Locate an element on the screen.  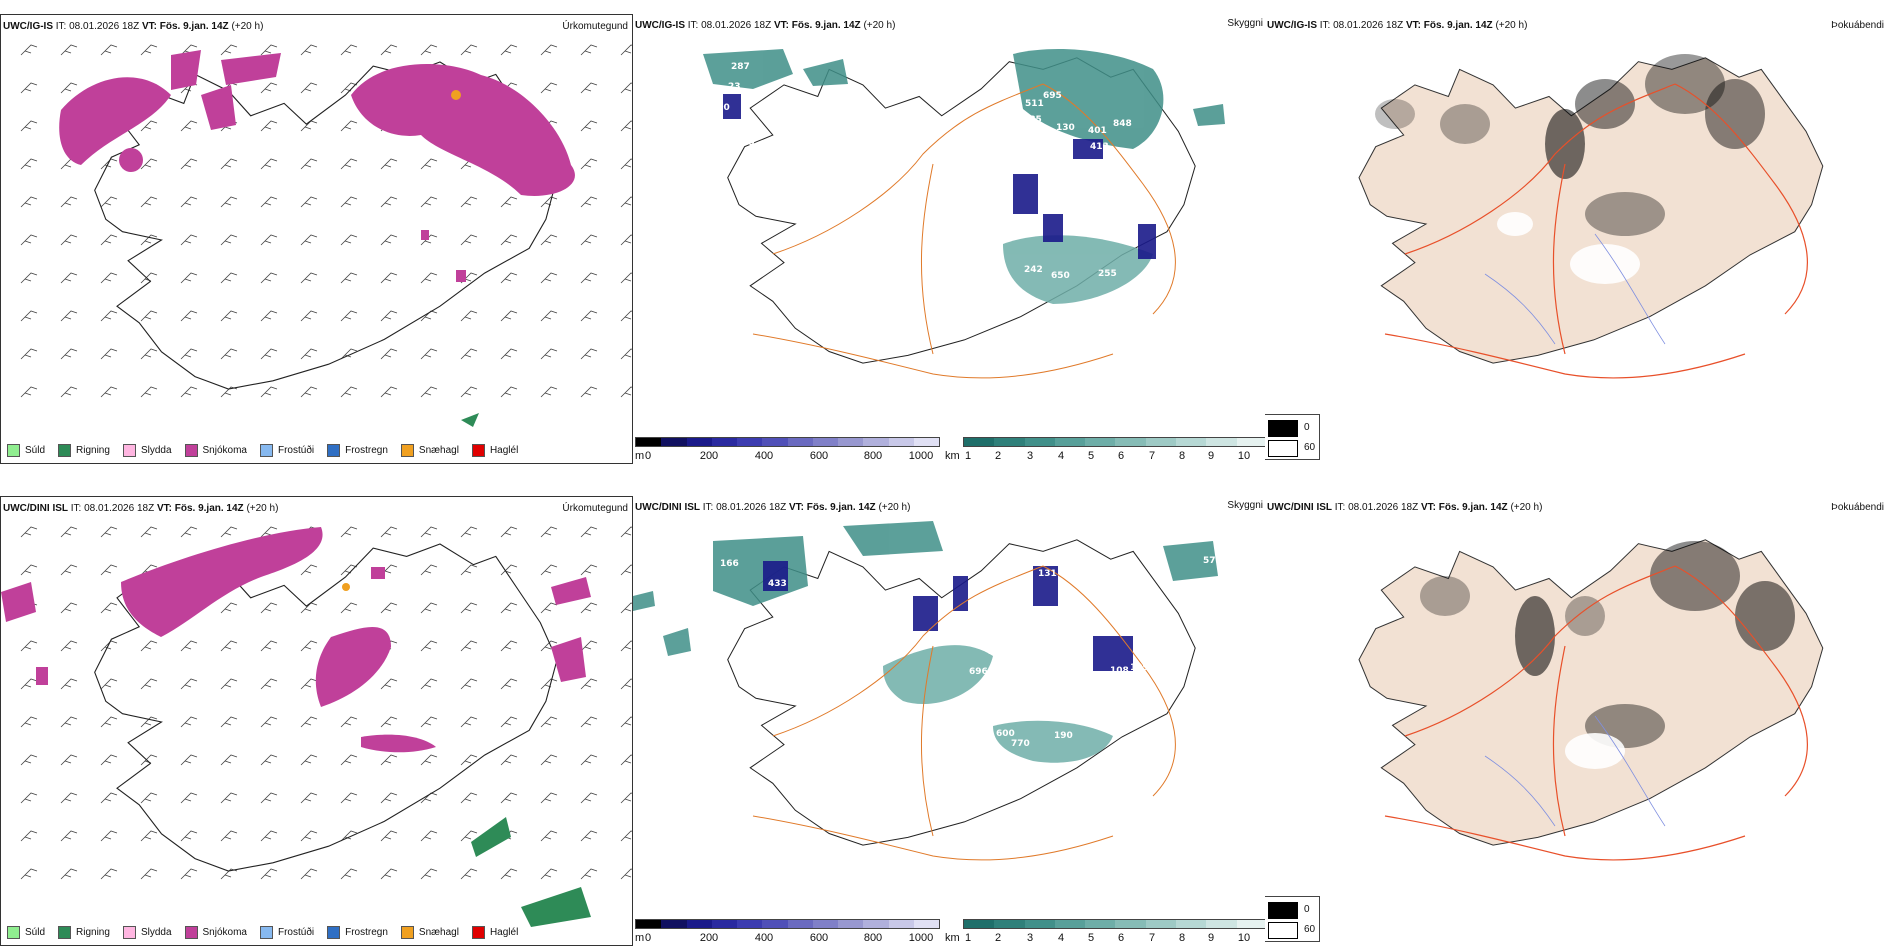
visibility-tick: 1 is located at coordinates (968, 456).